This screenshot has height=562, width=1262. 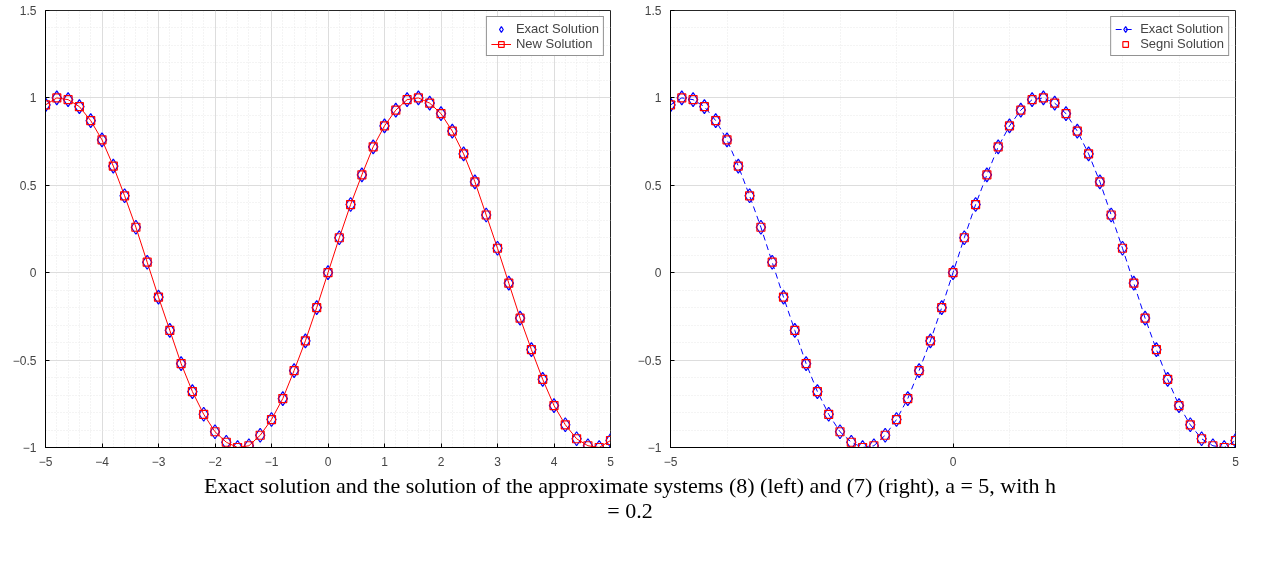 What do you see at coordinates (498, 461) in the screenshot?
I see `x-tick-label: 3` at bounding box center [498, 461].